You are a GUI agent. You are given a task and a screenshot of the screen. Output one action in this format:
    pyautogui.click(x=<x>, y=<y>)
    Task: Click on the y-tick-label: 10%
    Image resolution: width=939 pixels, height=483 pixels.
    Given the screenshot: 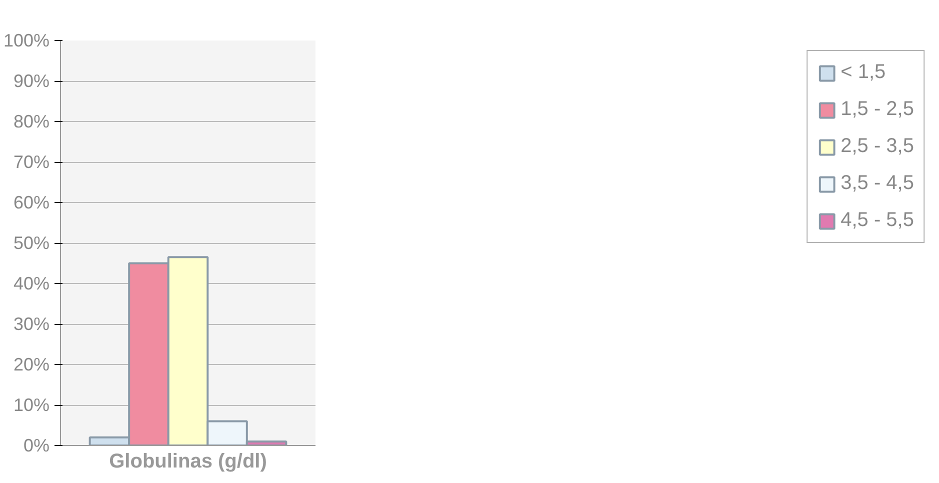 What is the action you would take?
    pyautogui.click(x=31, y=405)
    